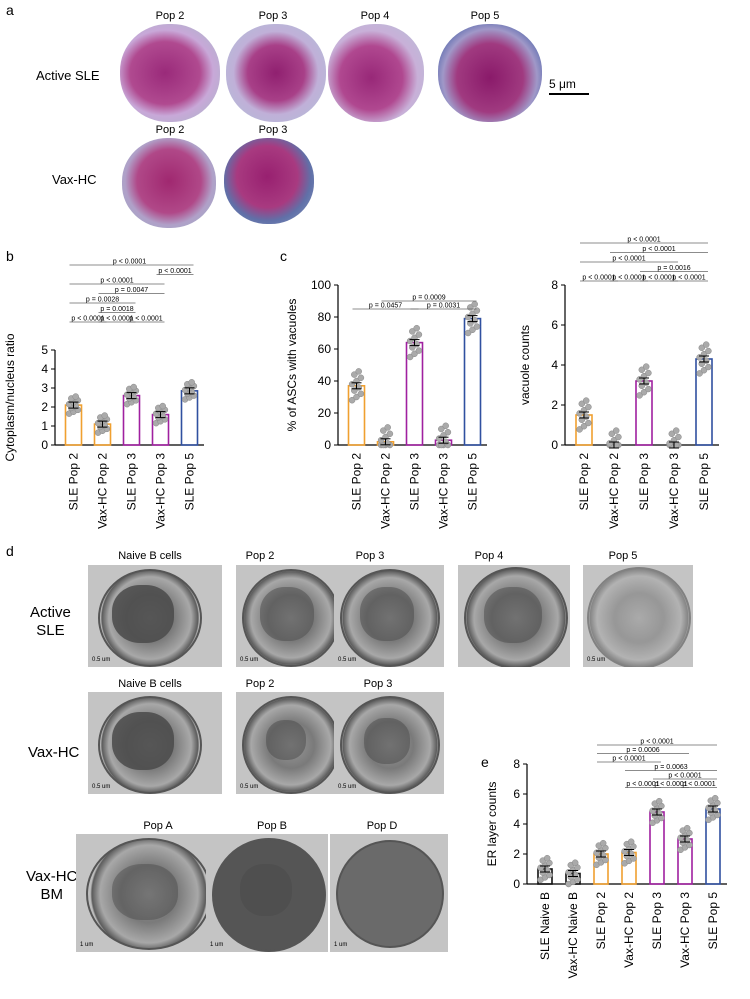 This screenshot has height=999, width=750. I want to click on p-value-label: p = 0.0063, so click(670, 767).